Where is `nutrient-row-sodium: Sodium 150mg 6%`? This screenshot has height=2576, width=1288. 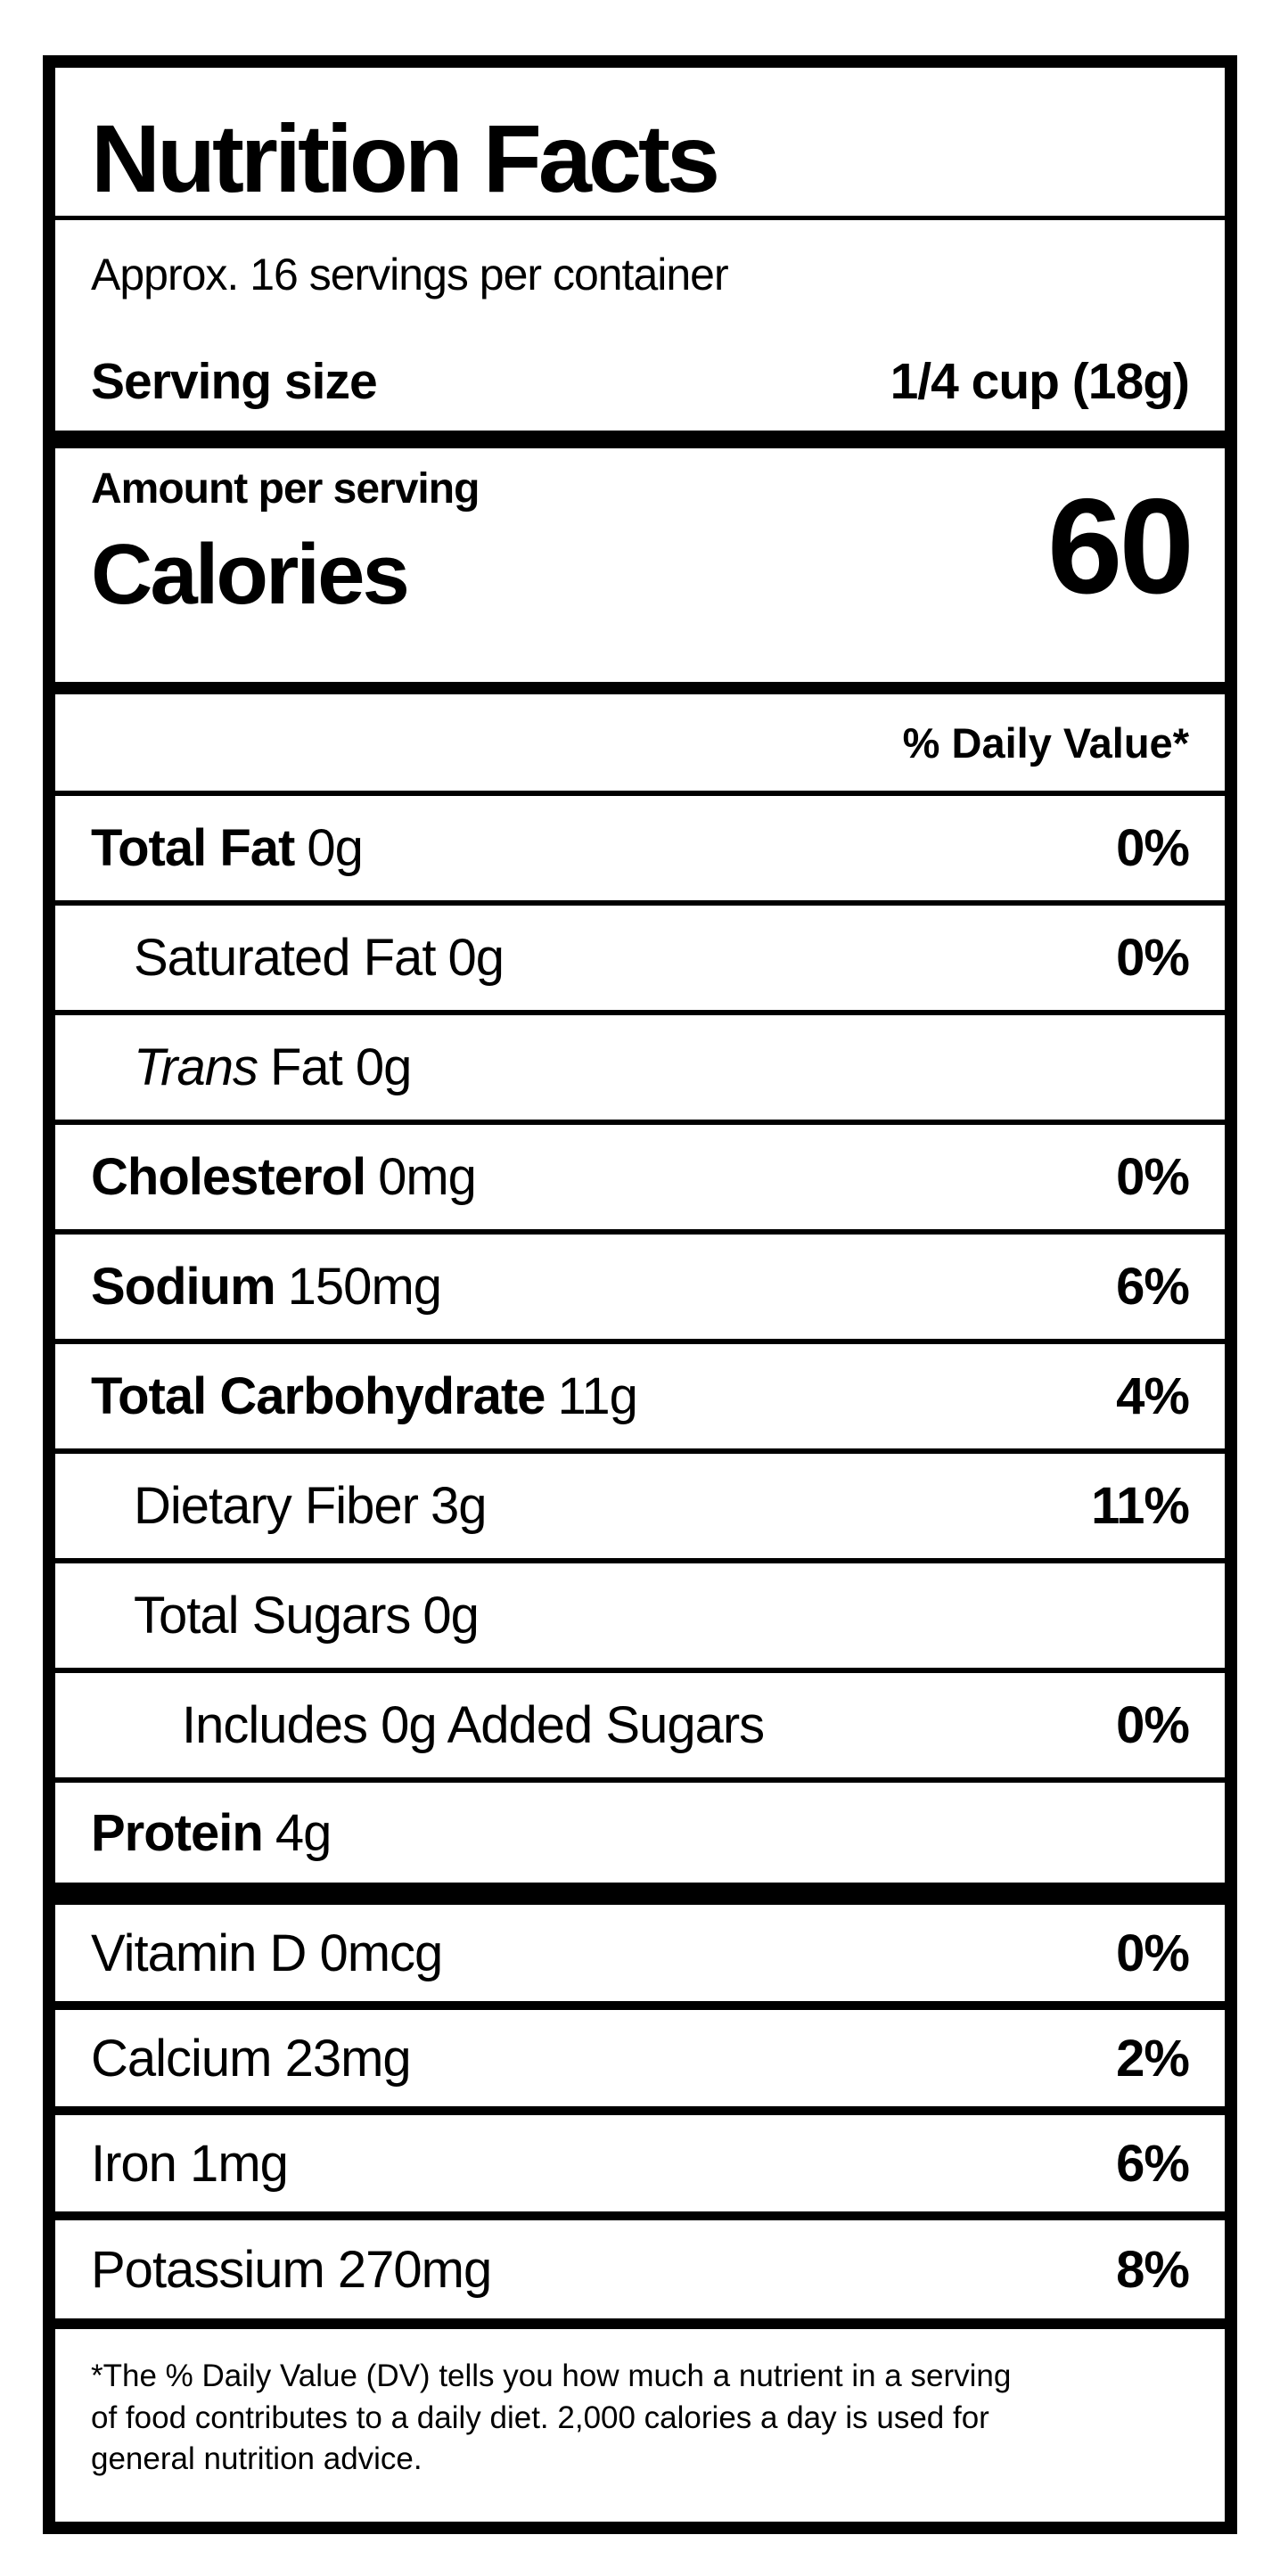 nutrient-row-sodium: Sodium 150mg 6% is located at coordinates (640, 1289).